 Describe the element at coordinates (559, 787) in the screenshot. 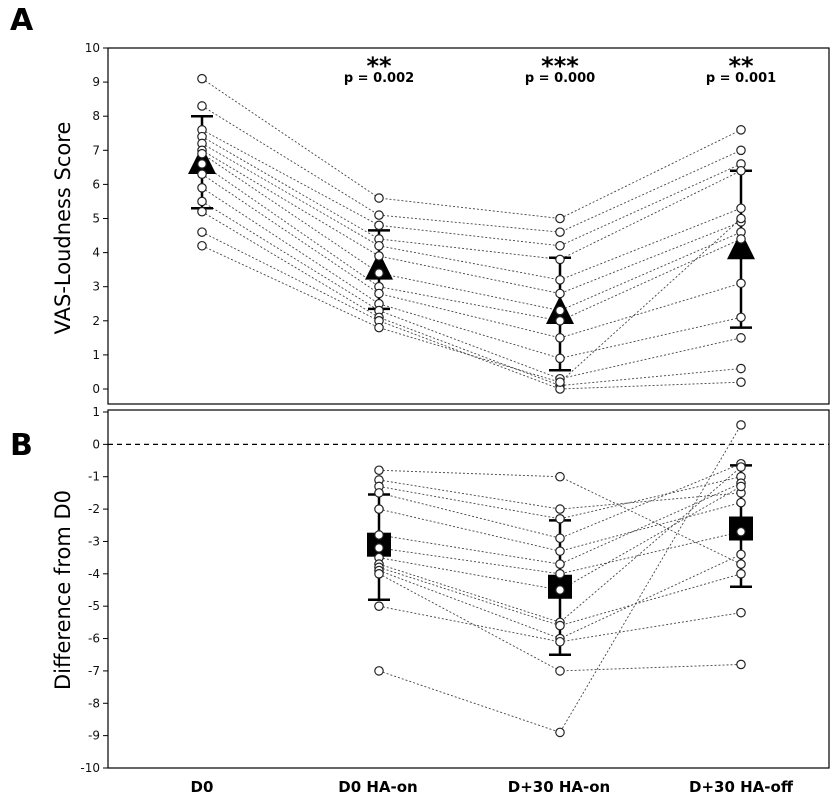

I see `x-label-d30-ha-on: D+30 HA-on` at that location.